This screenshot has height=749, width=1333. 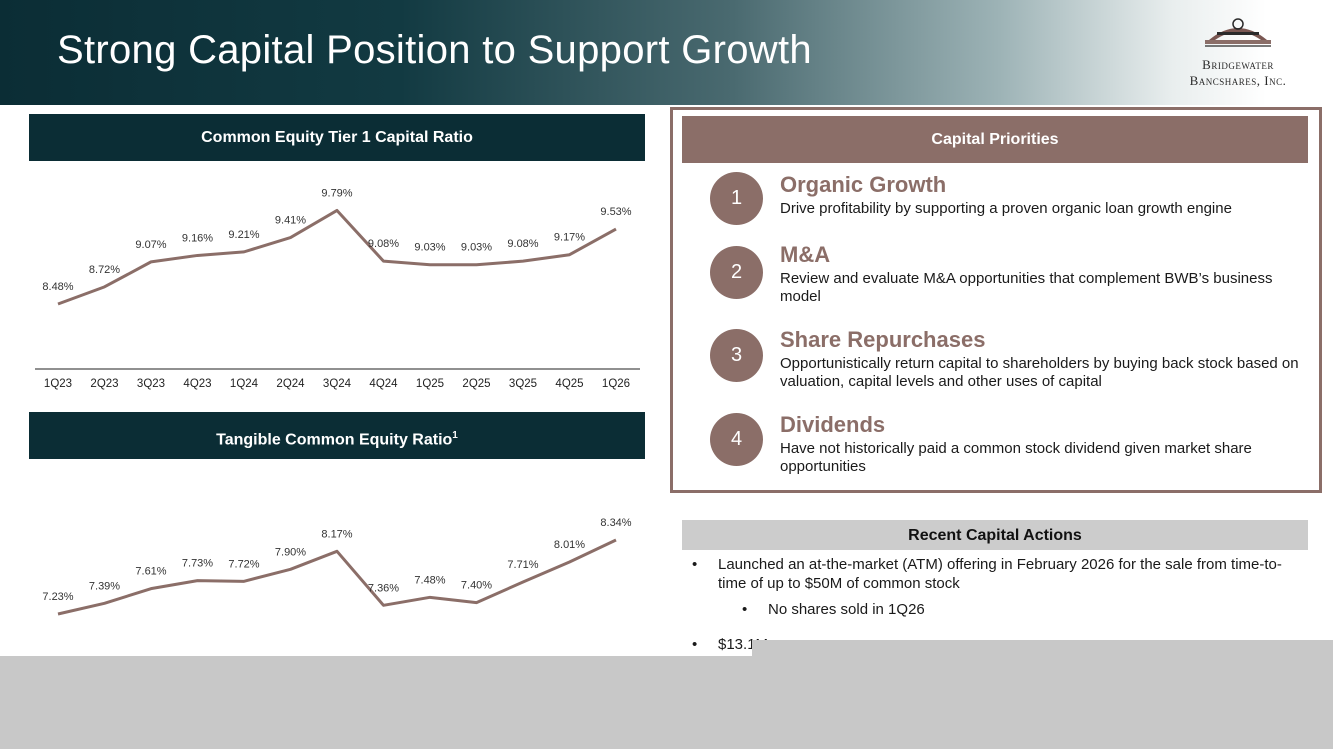 What do you see at coordinates (736, 355) in the screenshot?
I see `priority-number: 3` at bounding box center [736, 355].